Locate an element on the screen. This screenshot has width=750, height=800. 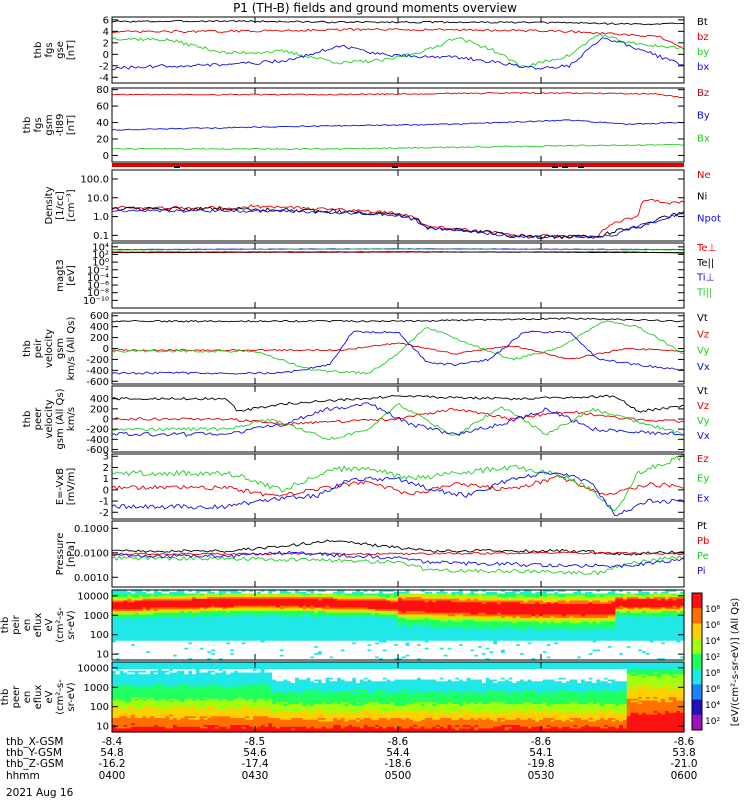
y-axis-label: thb is located at coordinates (27, 419).